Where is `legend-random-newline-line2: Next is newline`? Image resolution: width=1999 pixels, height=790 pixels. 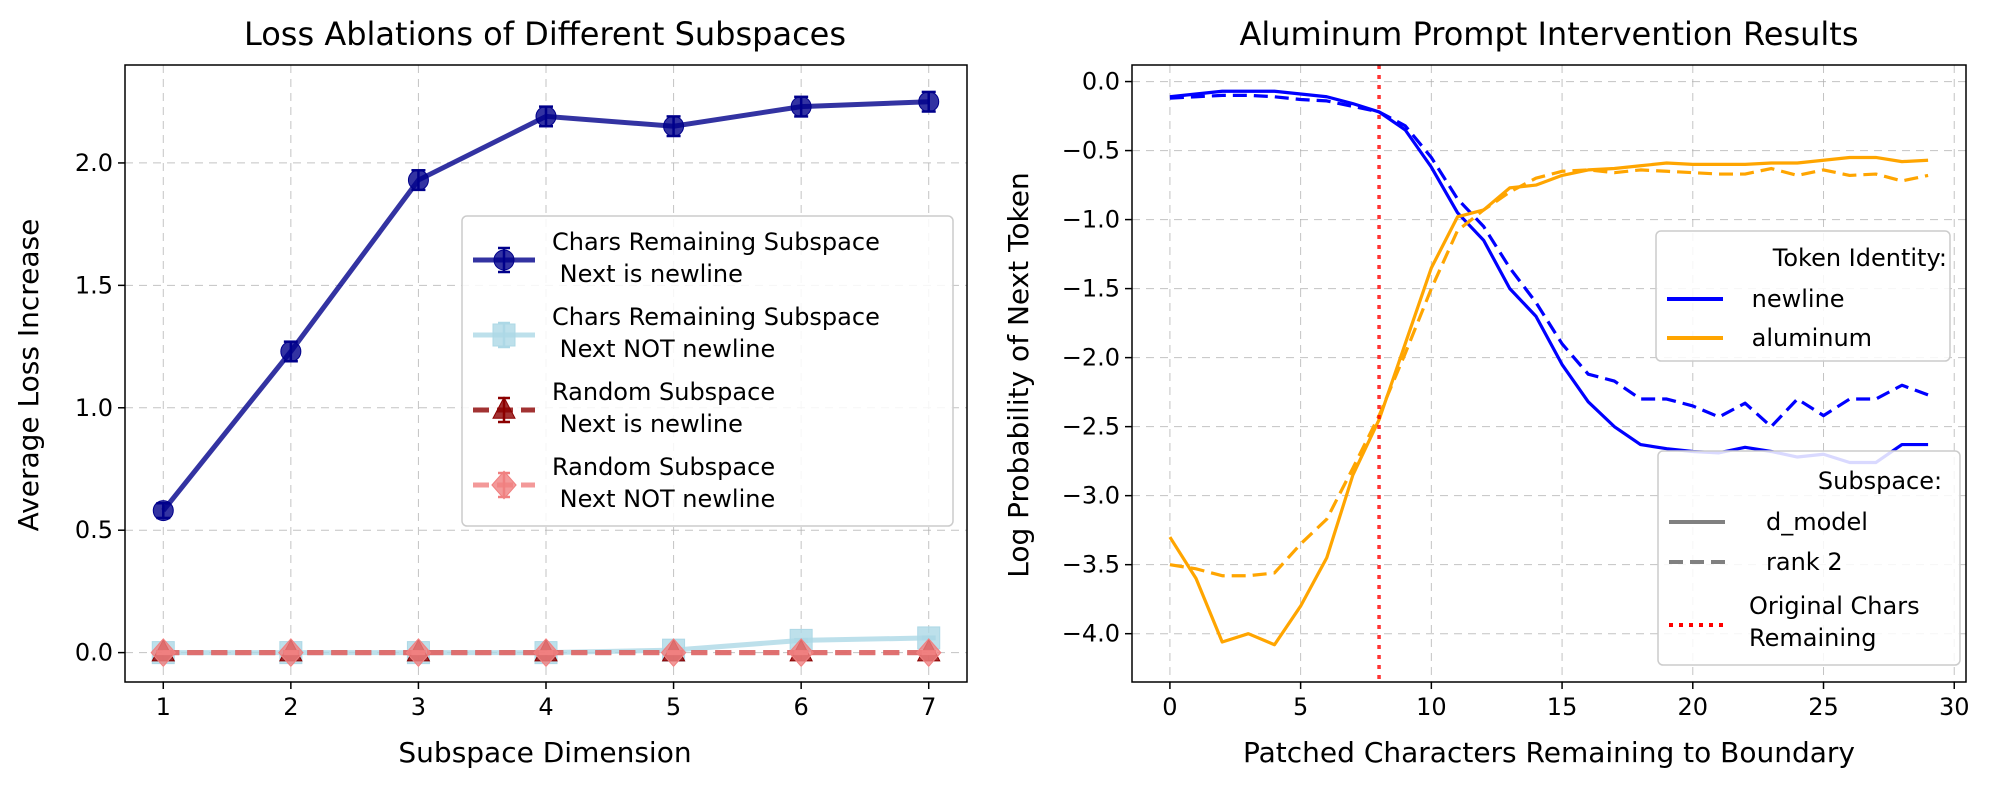 legend-random-newline-line2: Next is newline is located at coordinates (647, 424).